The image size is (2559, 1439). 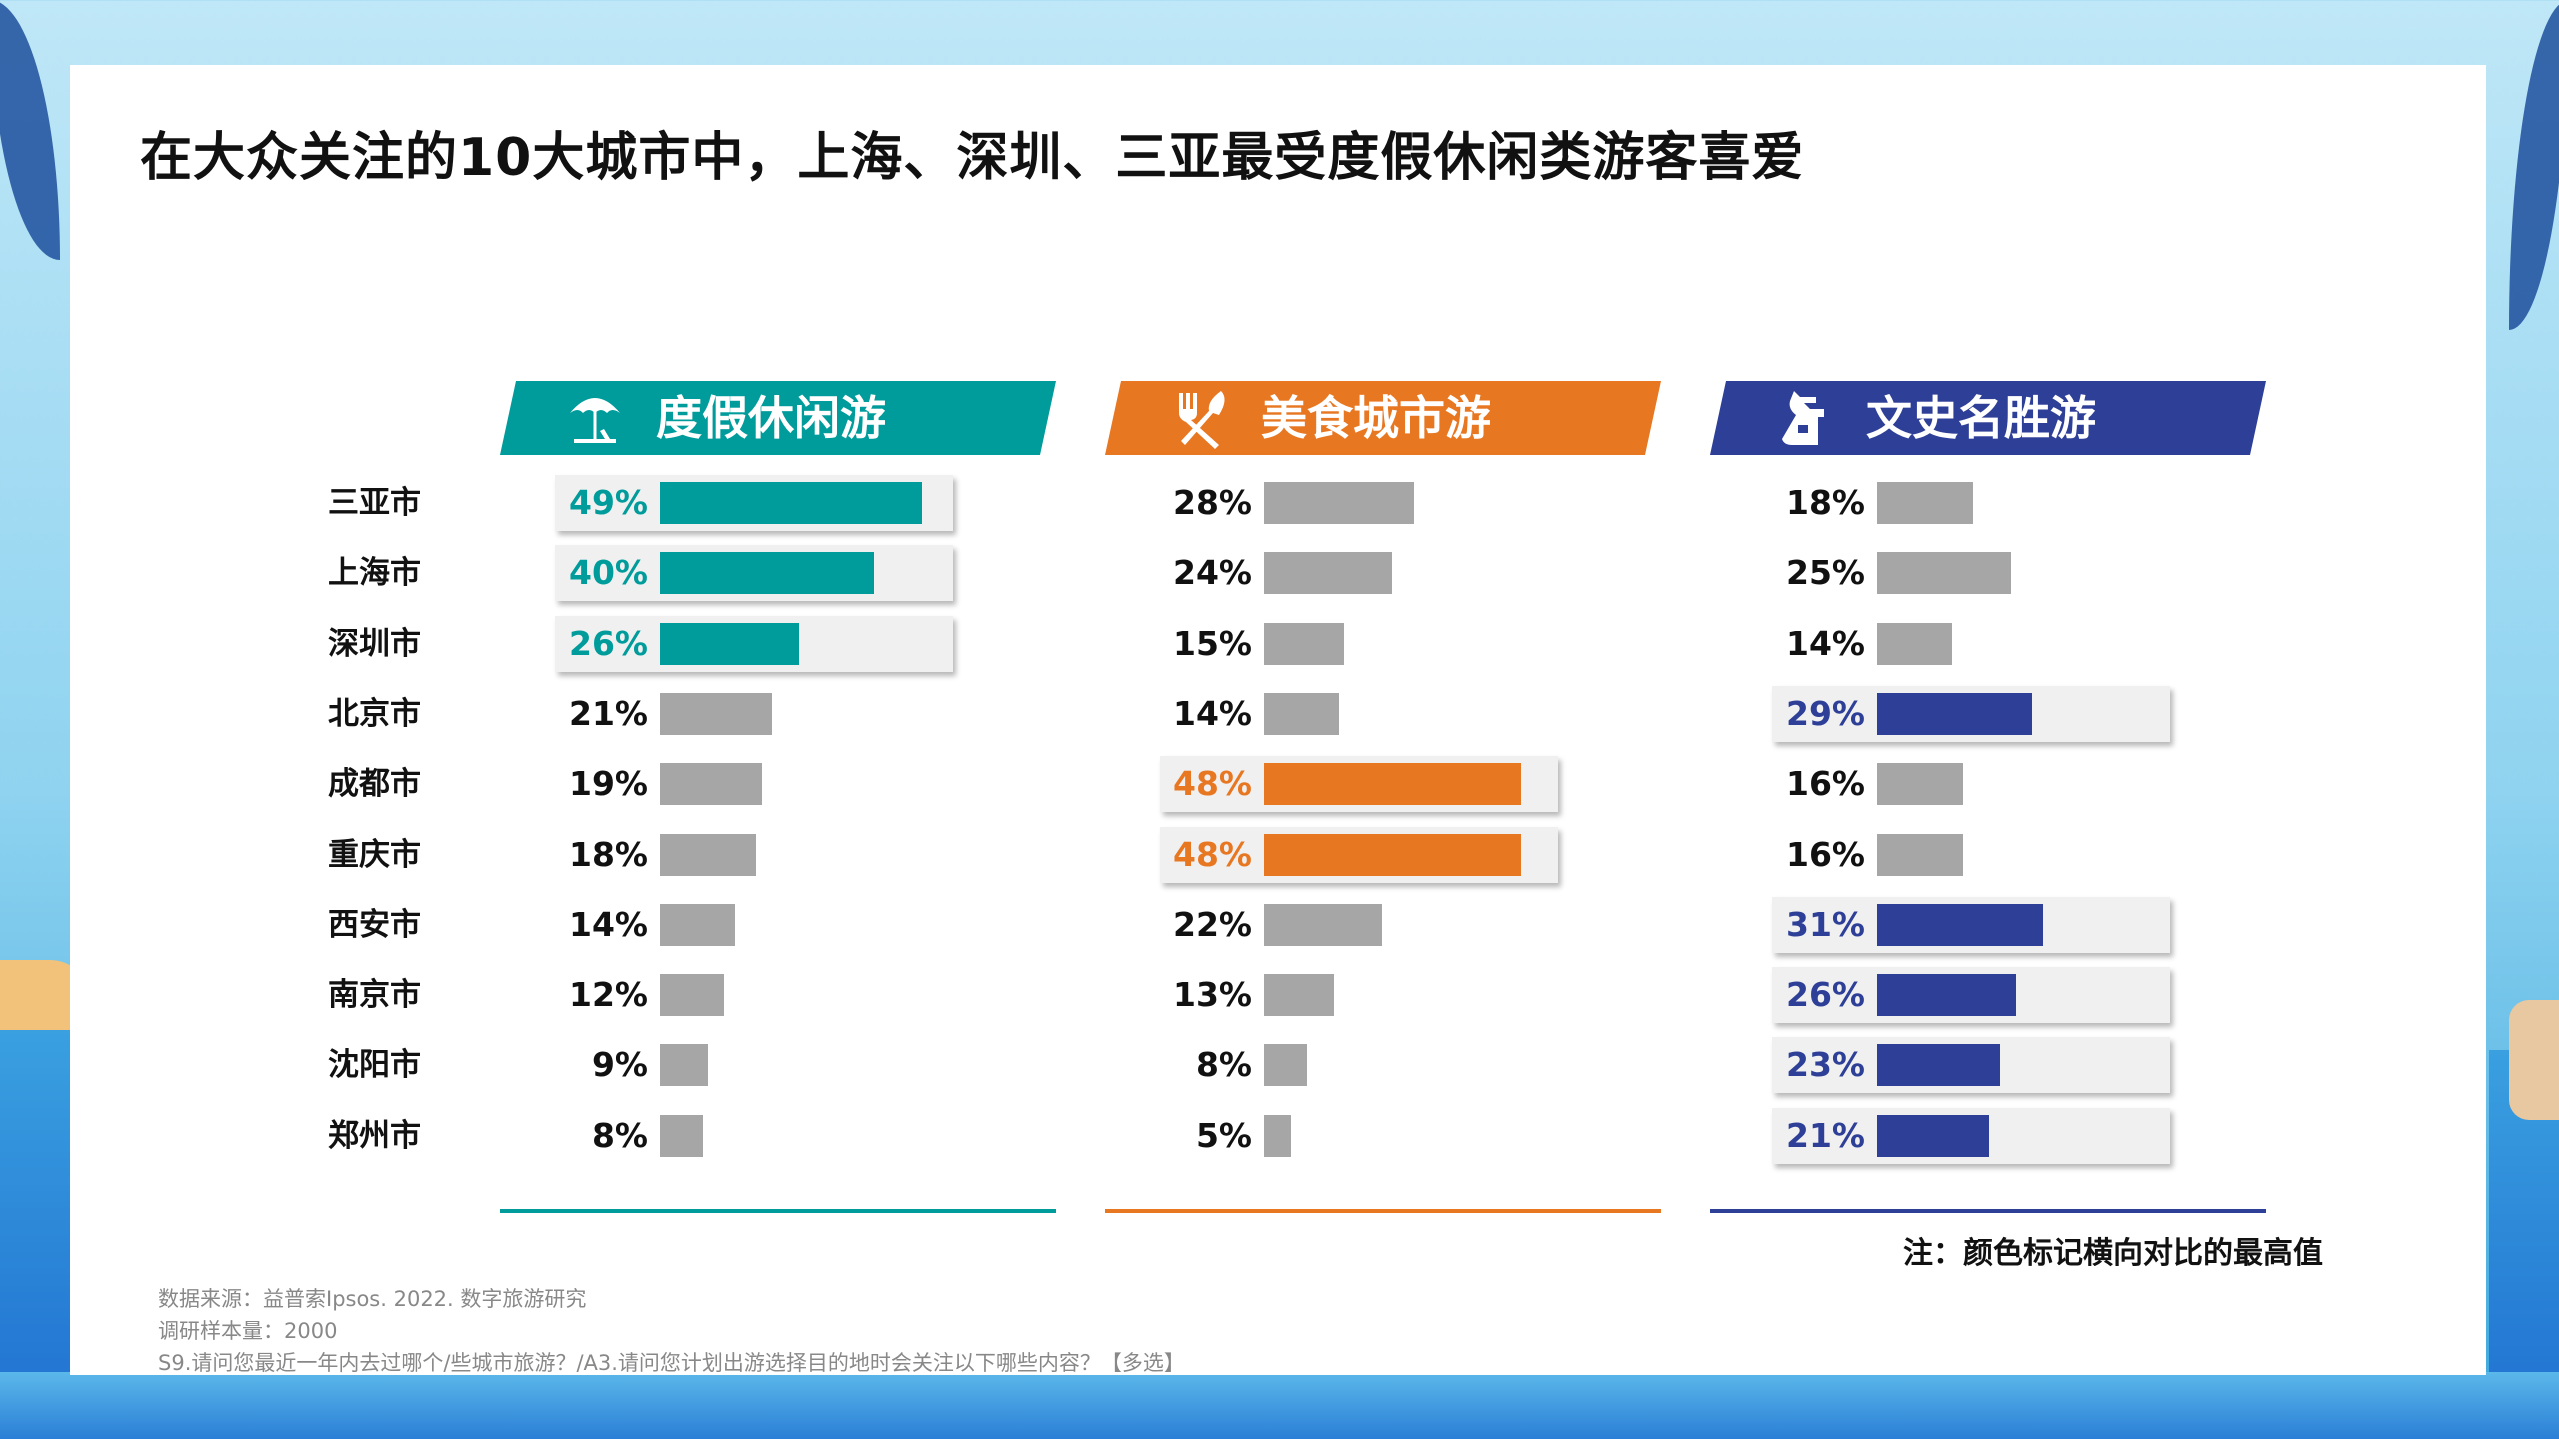 I want to click on value-label: 24%, so click(x=1212, y=573).